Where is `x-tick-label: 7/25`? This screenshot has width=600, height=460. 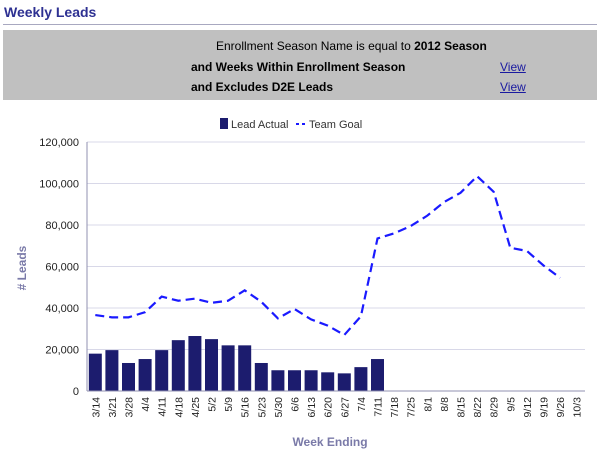
x-tick-label: 7/25 is located at coordinates (412, 407).